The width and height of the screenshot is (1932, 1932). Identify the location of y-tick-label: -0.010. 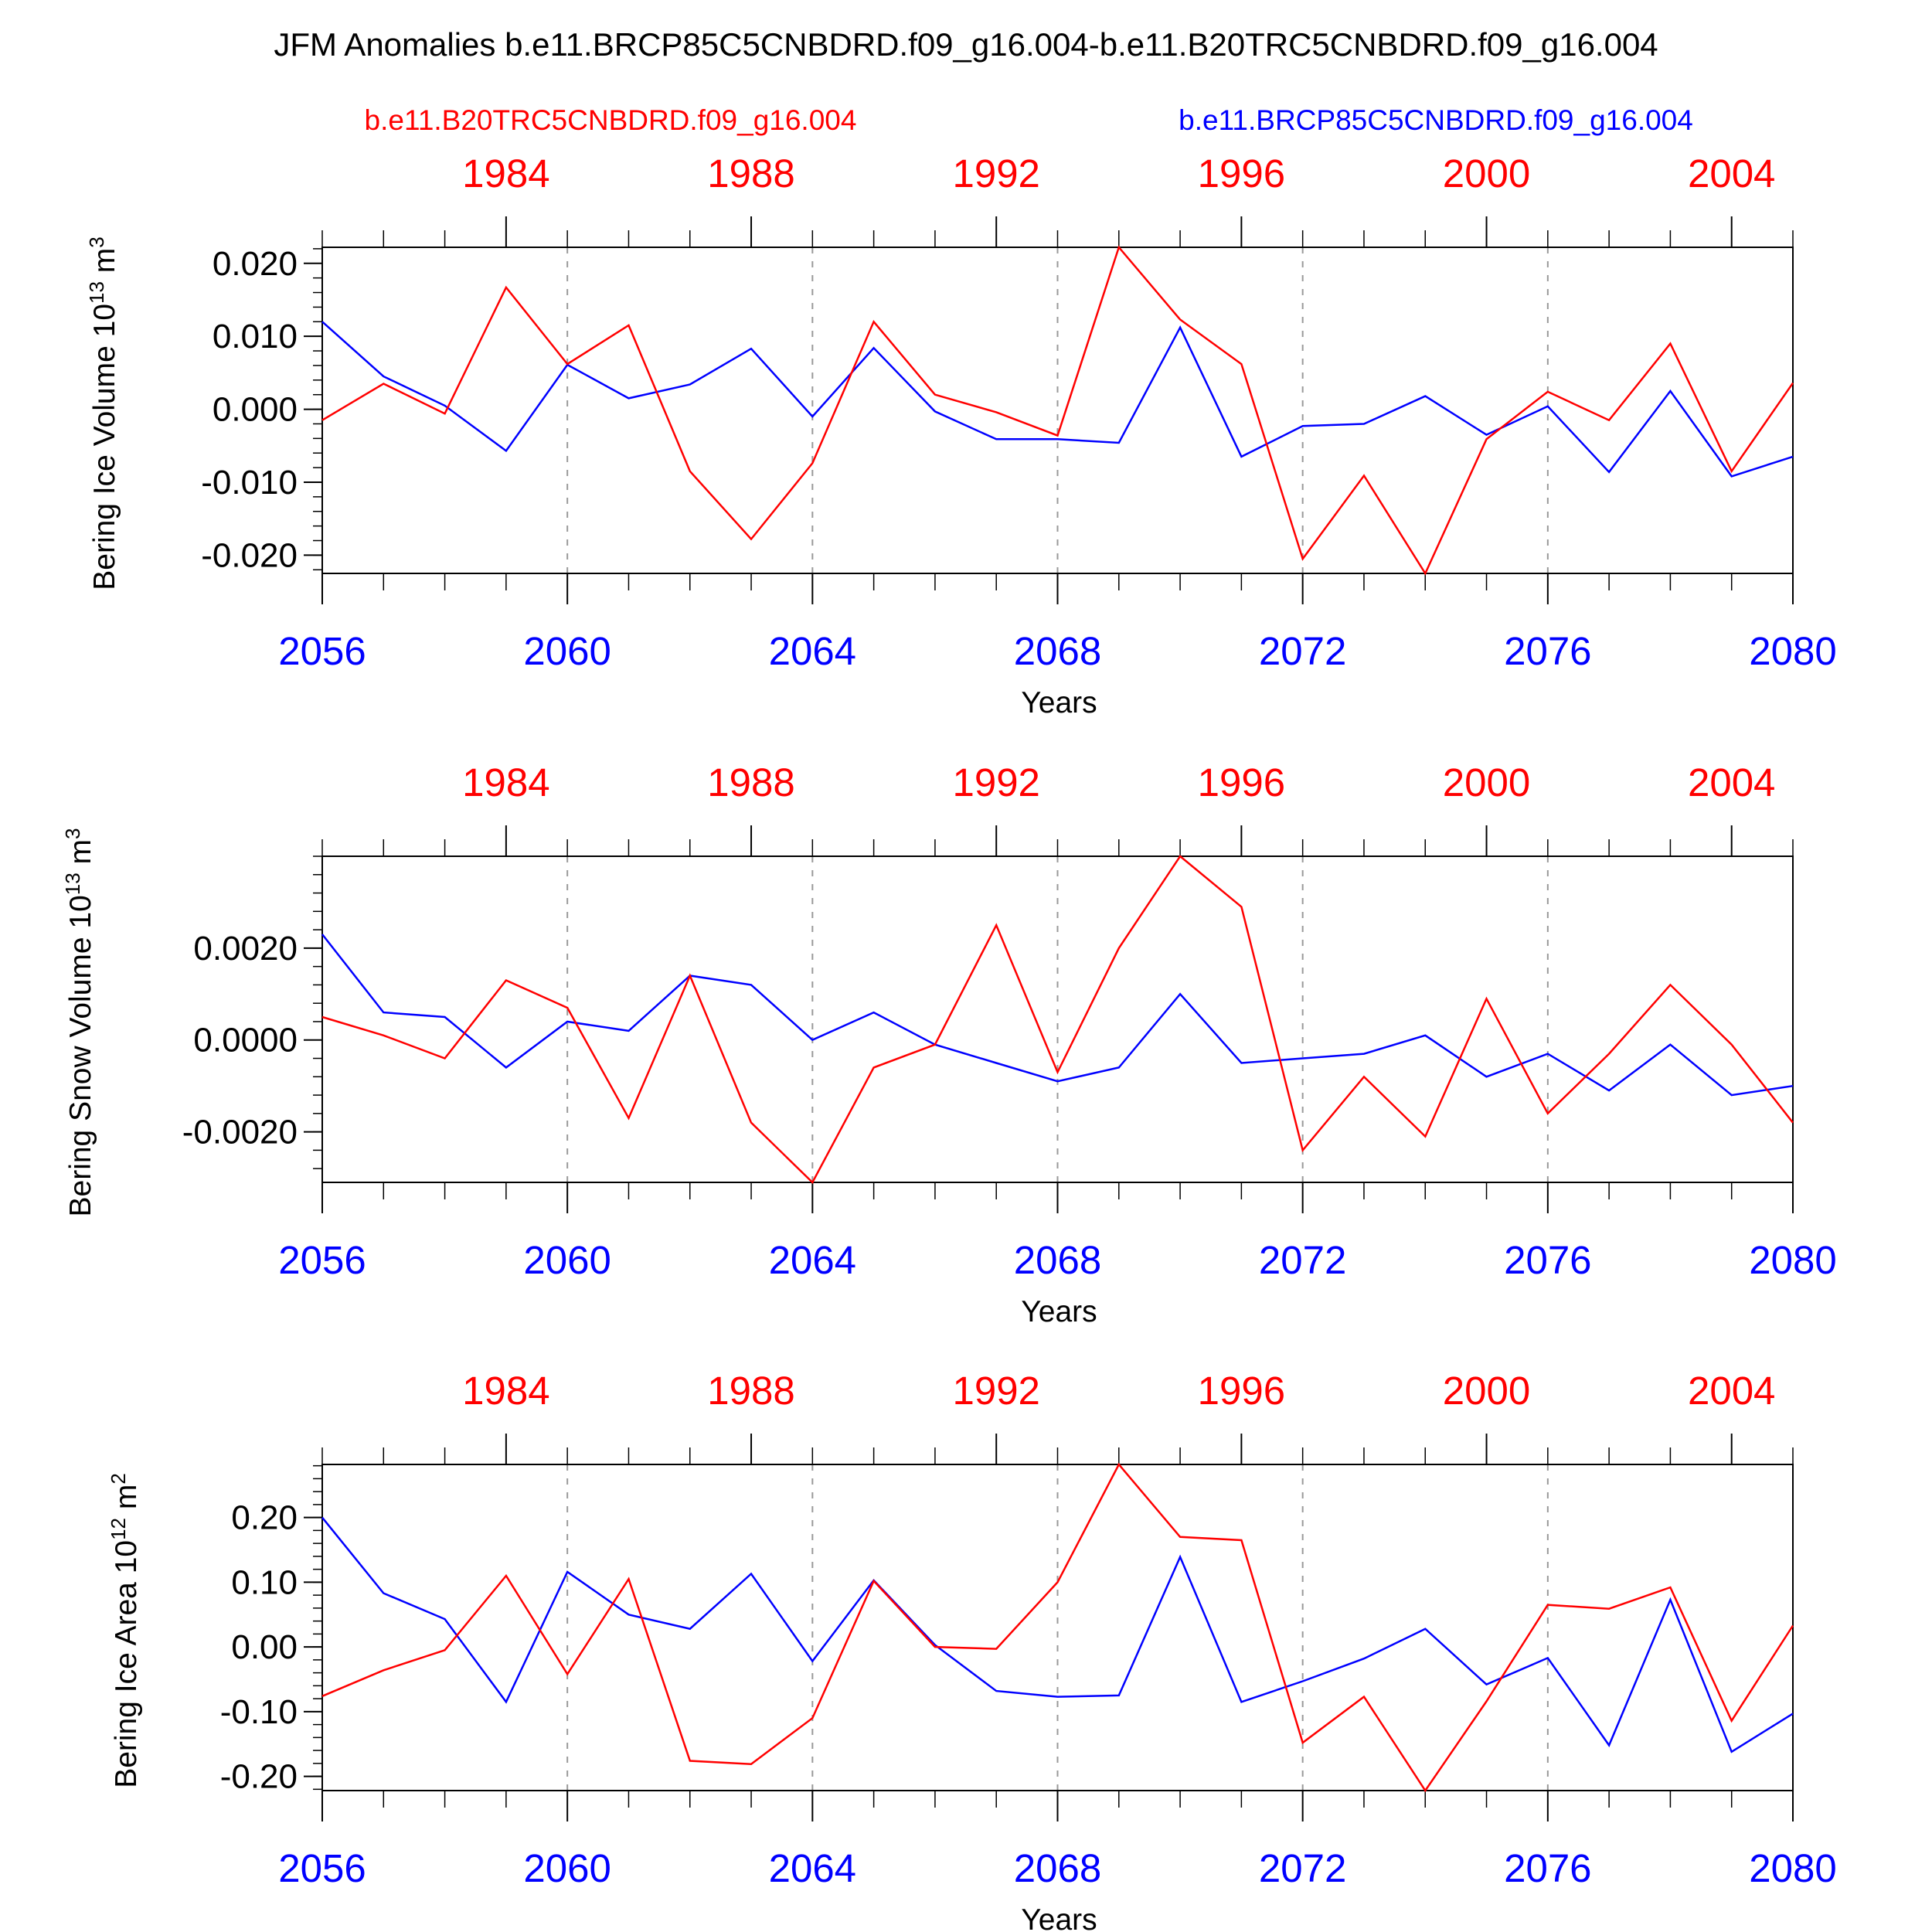
(250, 483).